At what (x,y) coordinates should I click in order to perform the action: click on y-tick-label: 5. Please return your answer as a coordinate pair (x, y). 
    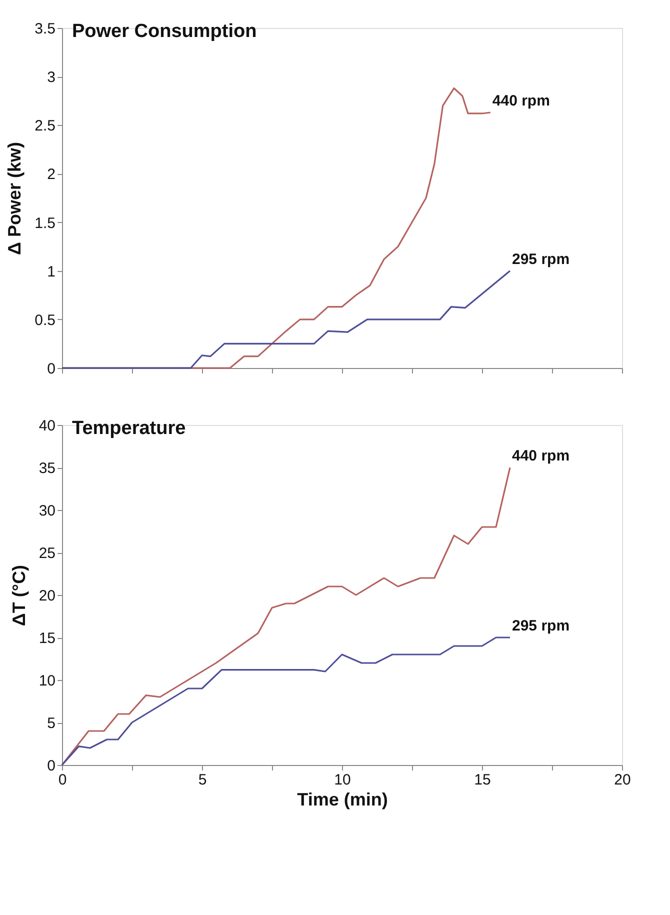
    Looking at the image, I should click on (51, 723).